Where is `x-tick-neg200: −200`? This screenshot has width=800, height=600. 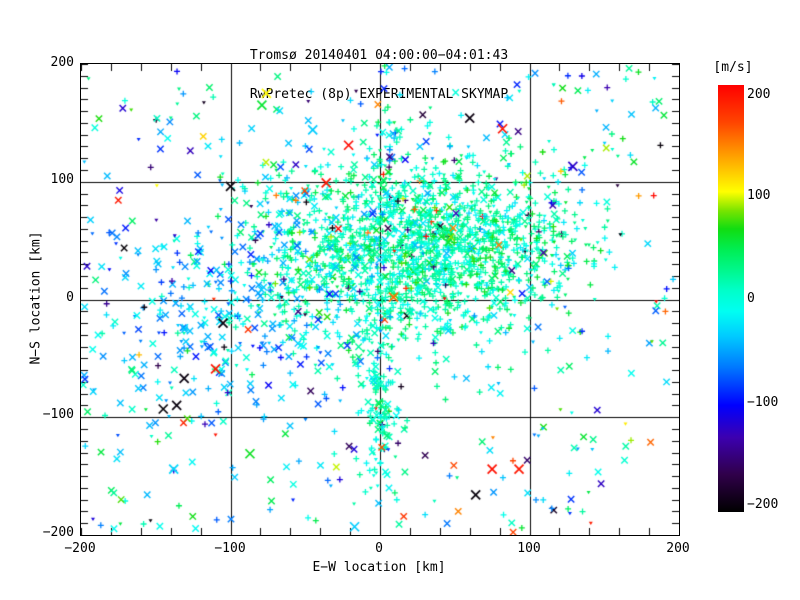
x-tick-neg200: −200 is located at coordinates (80, 548).